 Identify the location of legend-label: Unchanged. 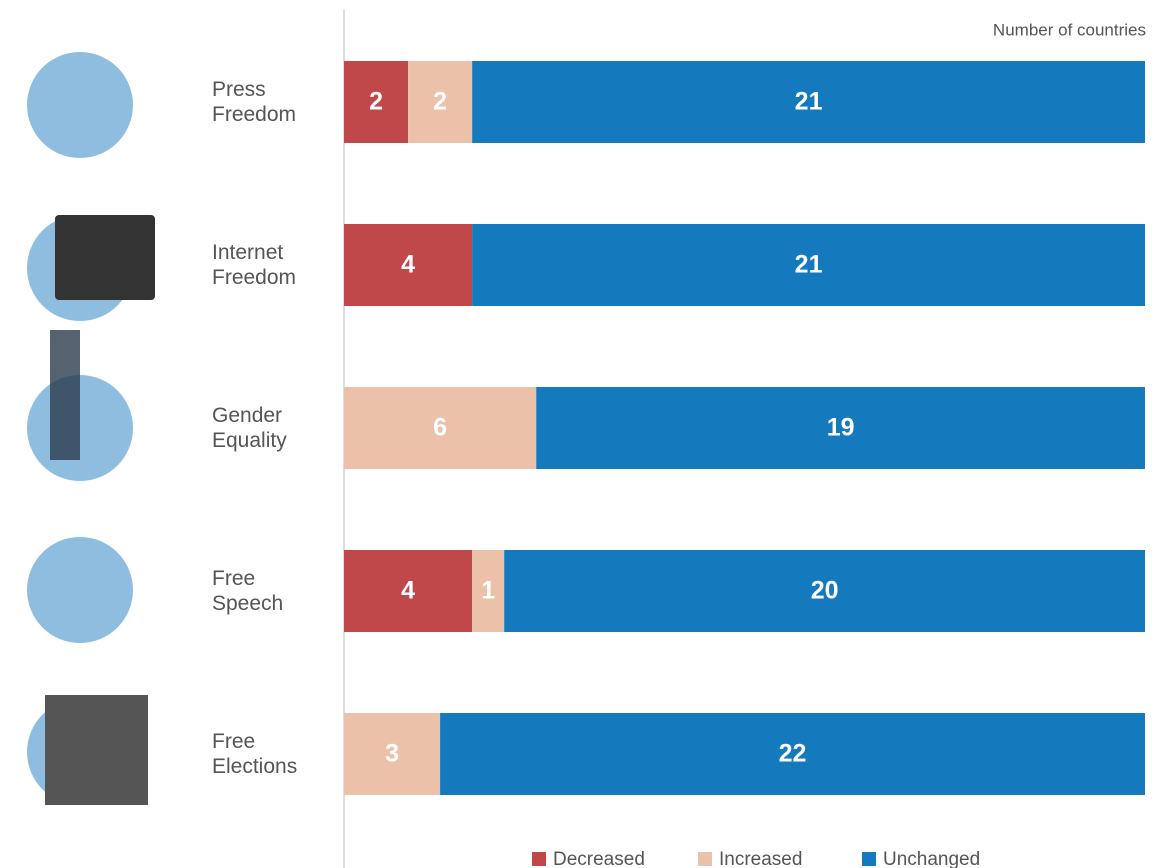
(931, 858).